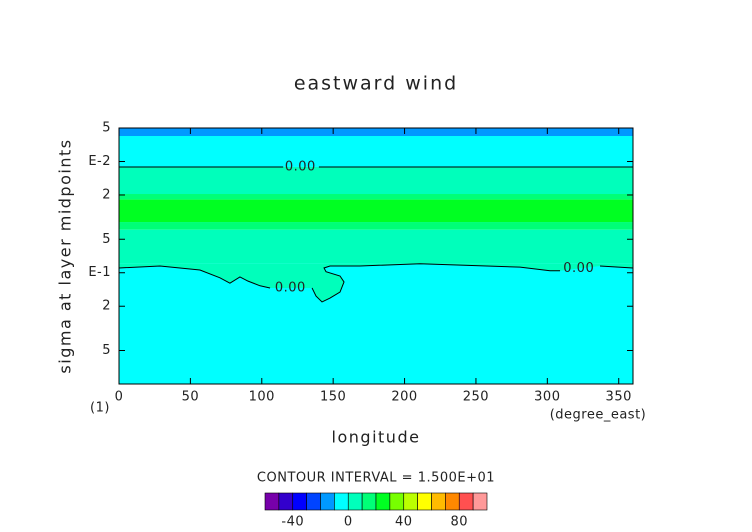  I want to click on x-tick-label: 200, so click(404, 397).